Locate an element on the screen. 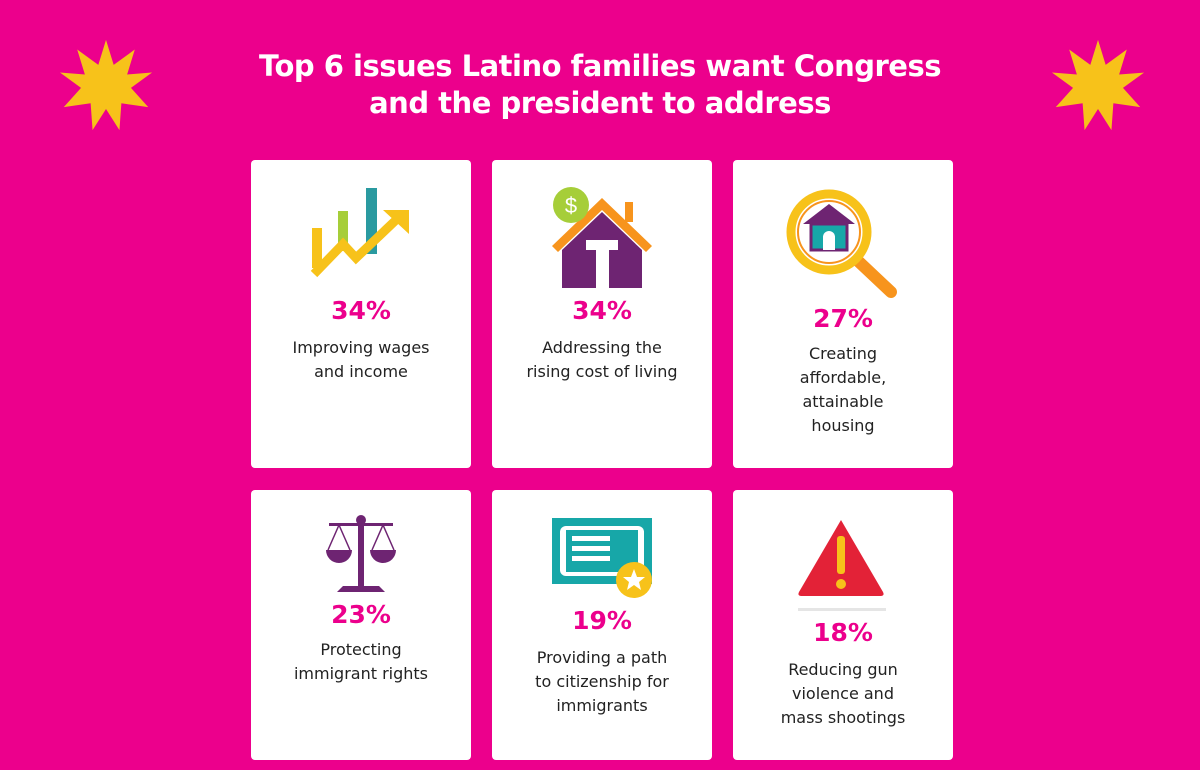 The height and width of the screenshot is (770, 1200). issue-label: Reducing gun violence and mass shootings is located at coordinates (843, 694).